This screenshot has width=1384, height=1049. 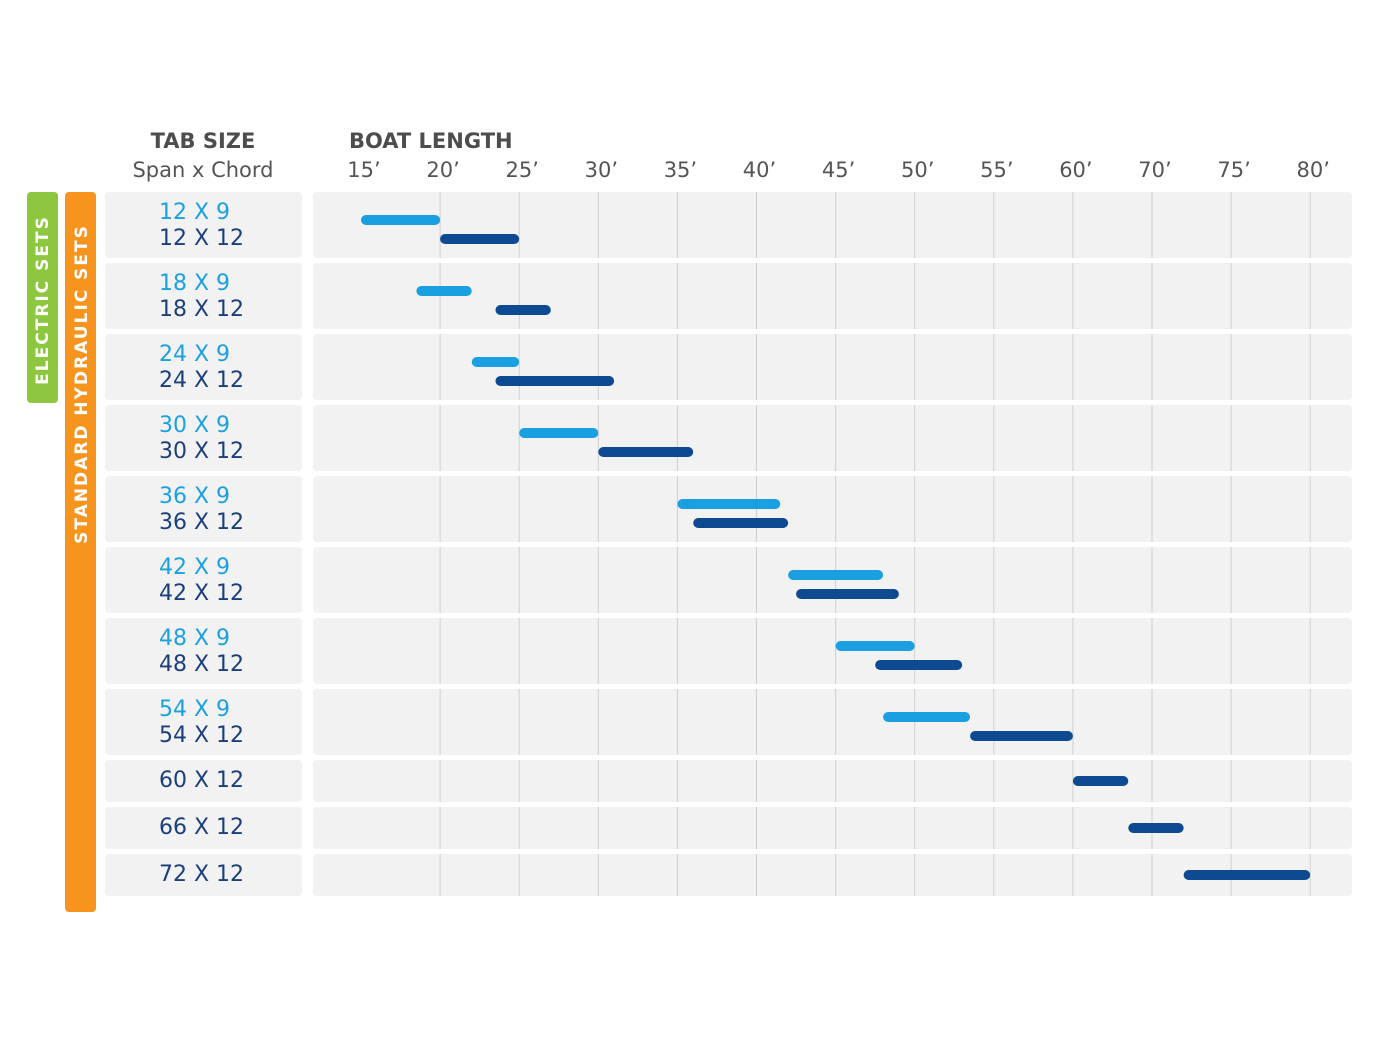 What do you see at coordinates (201, 735) in the screenshot?
I see `row-label: 54 X 12` at bounding box center [201, 735].